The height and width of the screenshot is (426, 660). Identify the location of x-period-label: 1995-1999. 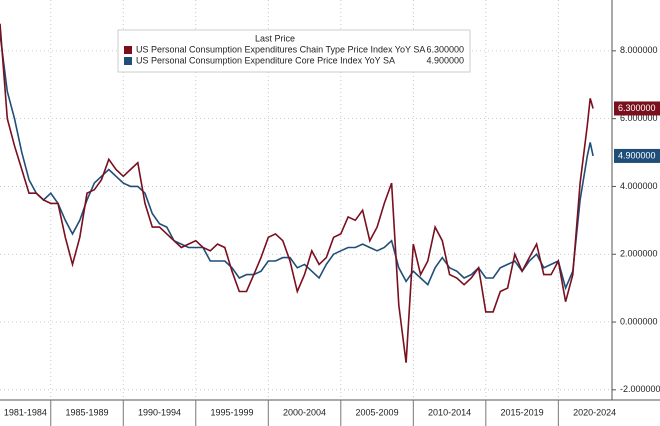
(232, 412).